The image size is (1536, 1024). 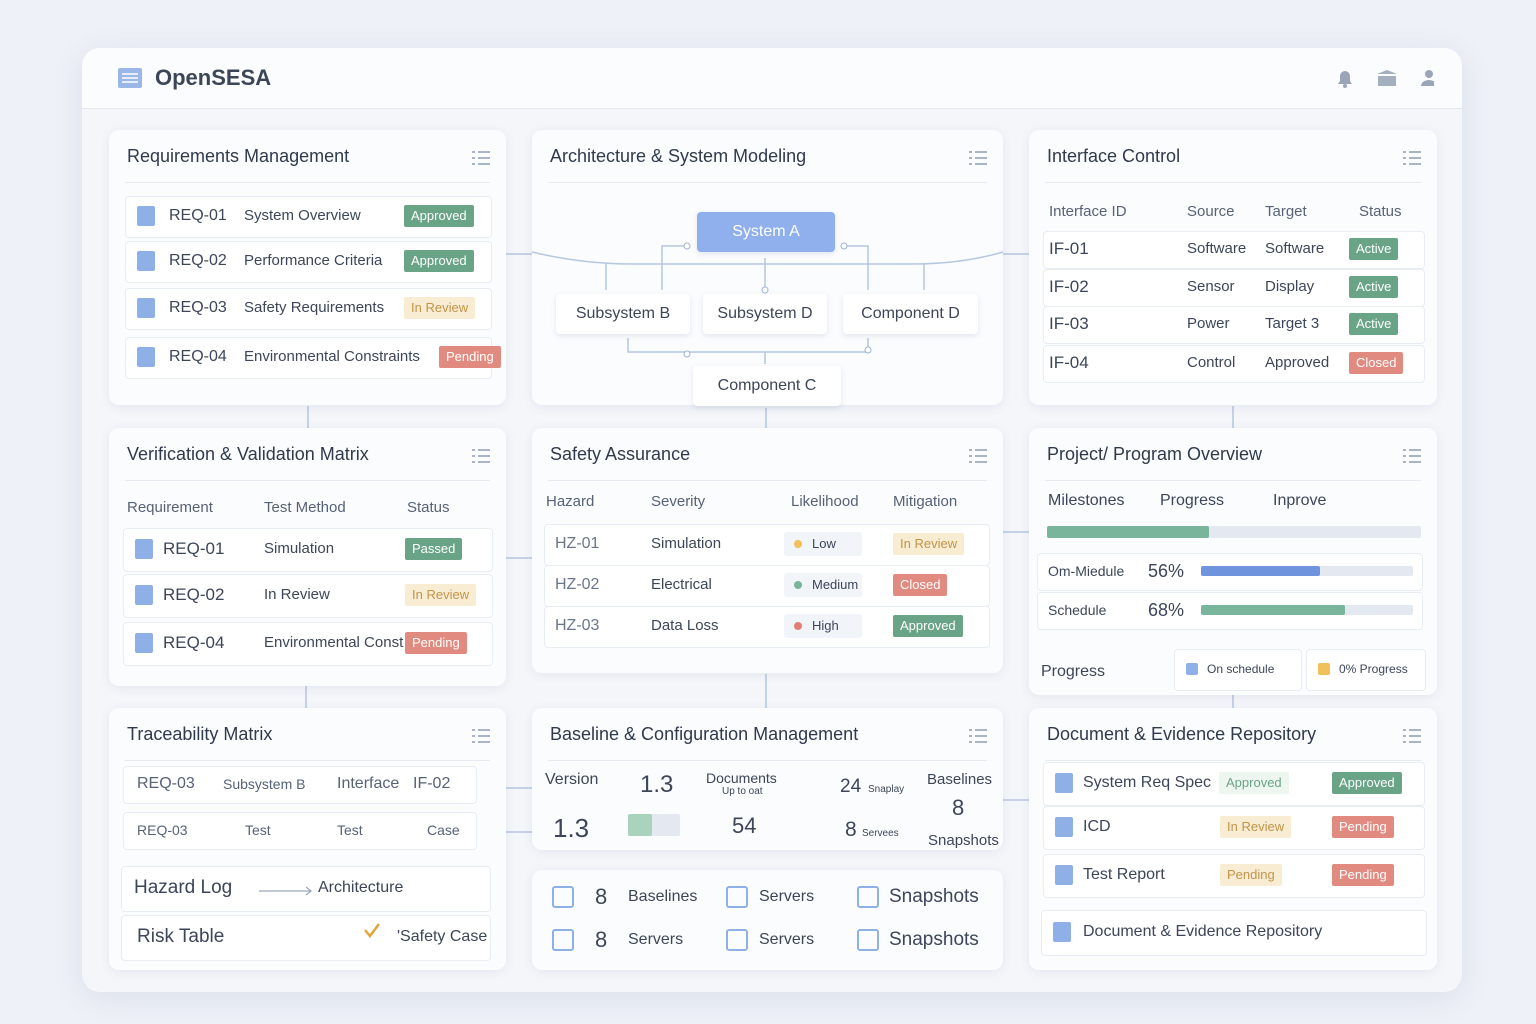 I want to click on status-chip-text: 0% Progress, so click(x=1373, y=669).